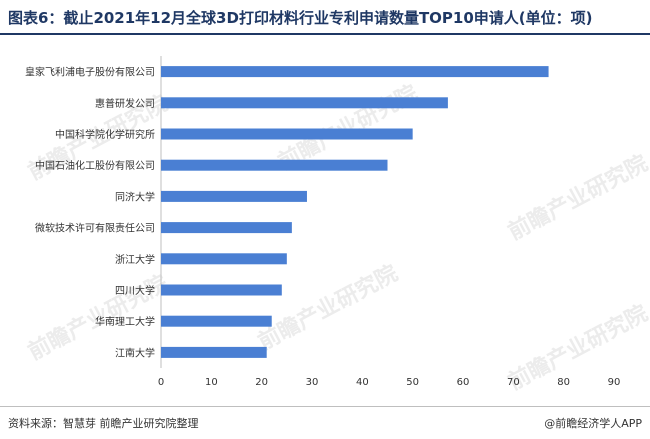  Describe the element at coordinates (563, 382) in the screenshot. I see `x-tick-label: 80` at that location.